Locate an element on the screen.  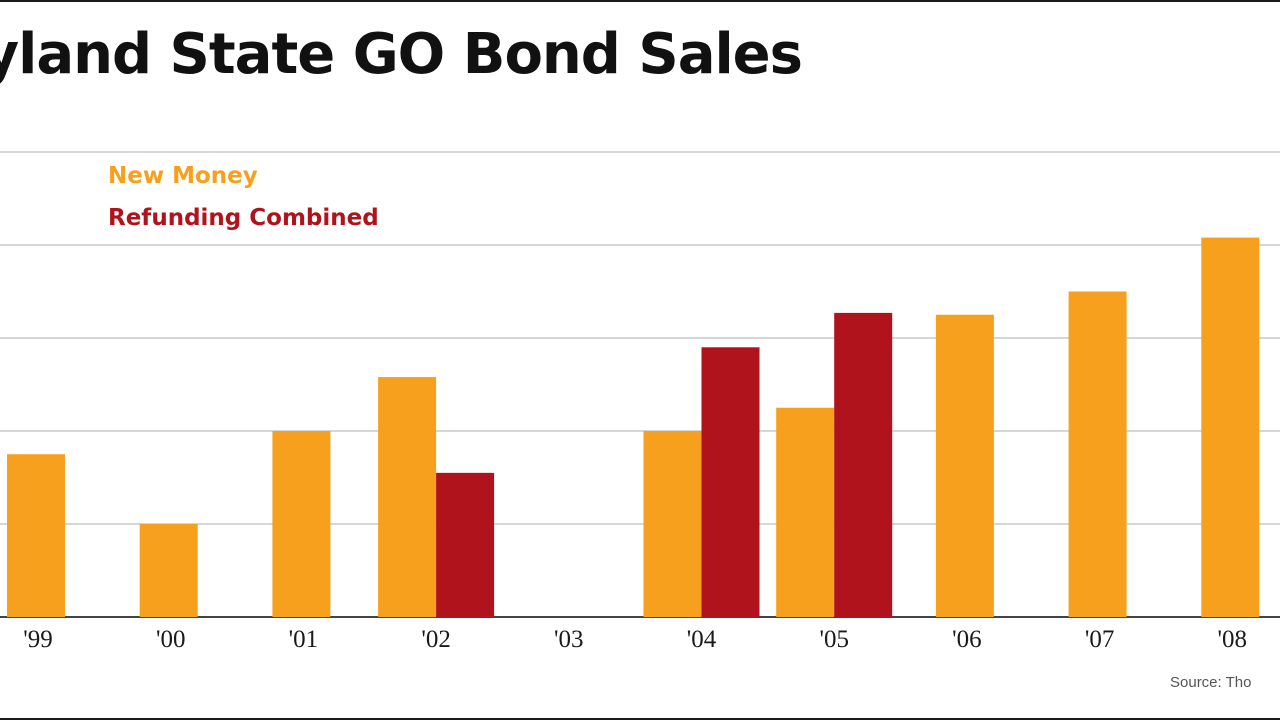
x-tick-label: '03 is located at coordinates (569, 639).